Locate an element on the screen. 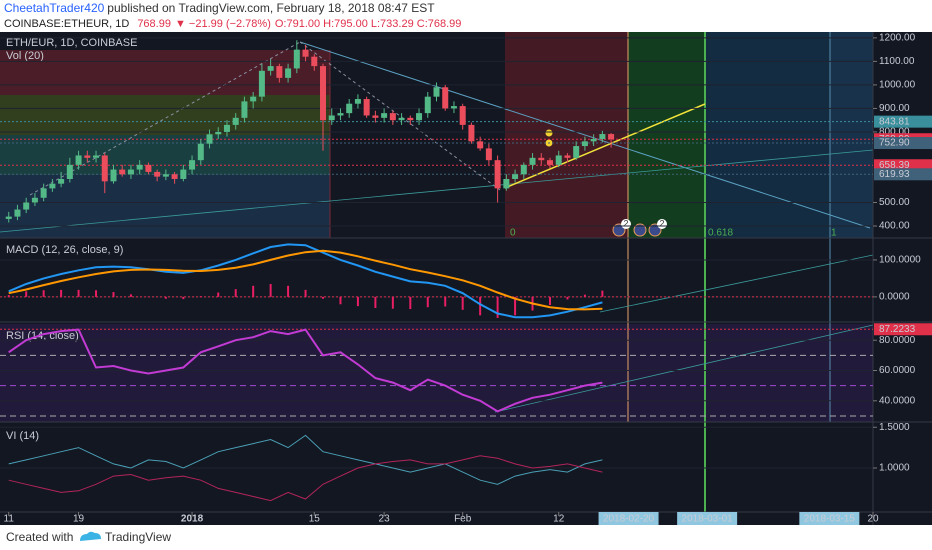 The height and width of the screenshot is (550, 932). y-tick-label: 1.0000 is located at coordinates (894, 468).